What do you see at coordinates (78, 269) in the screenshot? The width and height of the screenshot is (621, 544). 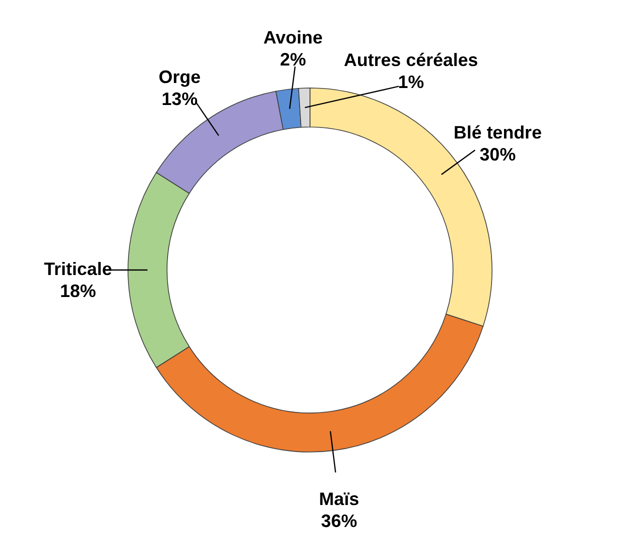 I see `slice-label: Triticale` at bounding box center [78, 269].